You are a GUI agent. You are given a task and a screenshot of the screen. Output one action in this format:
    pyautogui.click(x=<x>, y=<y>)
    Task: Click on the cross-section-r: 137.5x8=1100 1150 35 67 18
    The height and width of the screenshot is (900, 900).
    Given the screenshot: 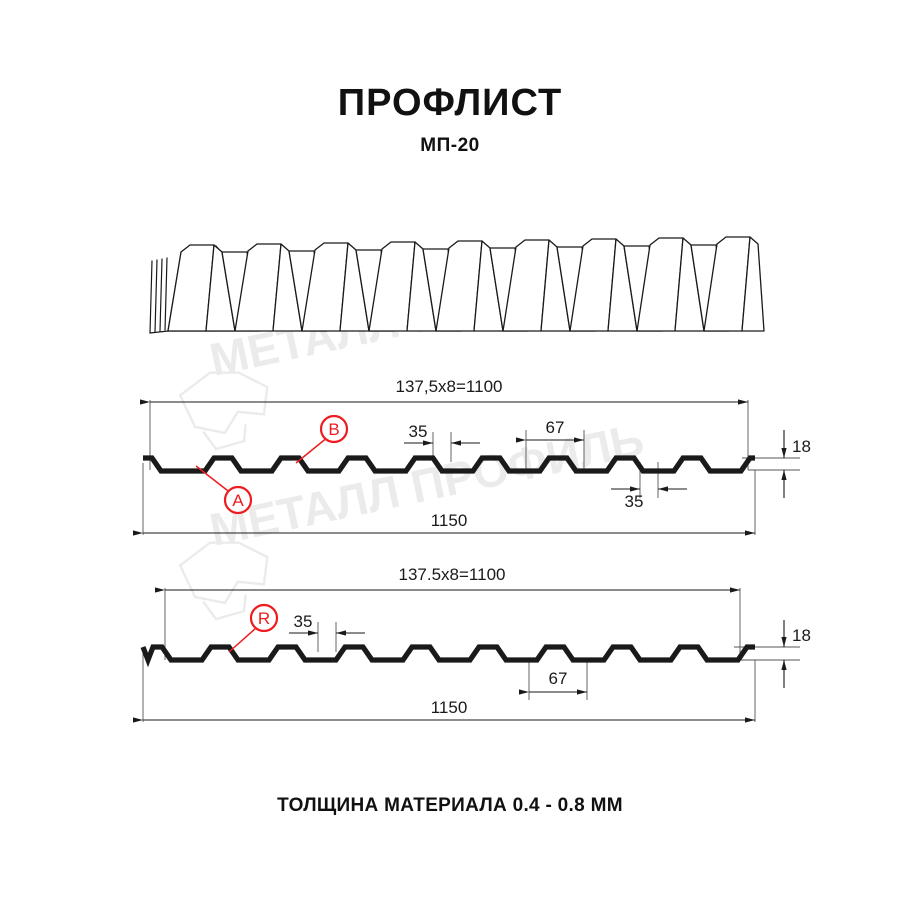 What is the action you would take?
    pyautogui.click(x=472, y=644)
    